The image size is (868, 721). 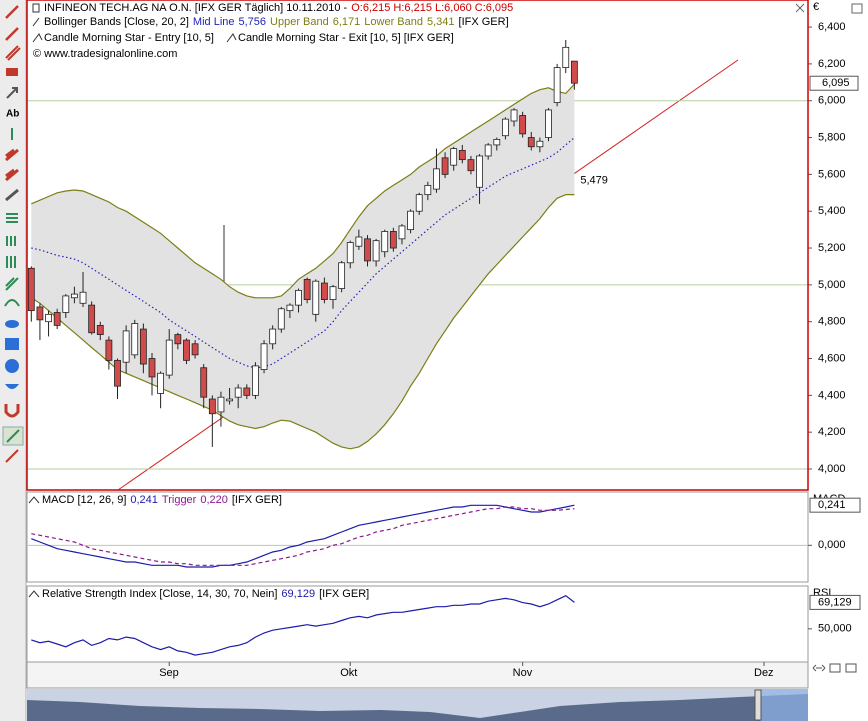 I want to click on tool-fibo, so click(x=12, y=155).